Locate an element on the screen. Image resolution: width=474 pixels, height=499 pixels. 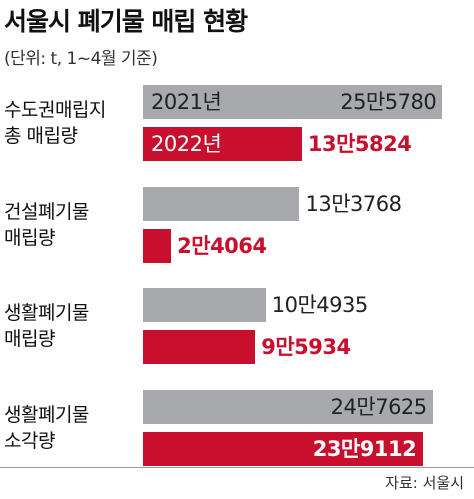
category-label: 생활폐기물 소각량 is located at coordinates (46, 427).